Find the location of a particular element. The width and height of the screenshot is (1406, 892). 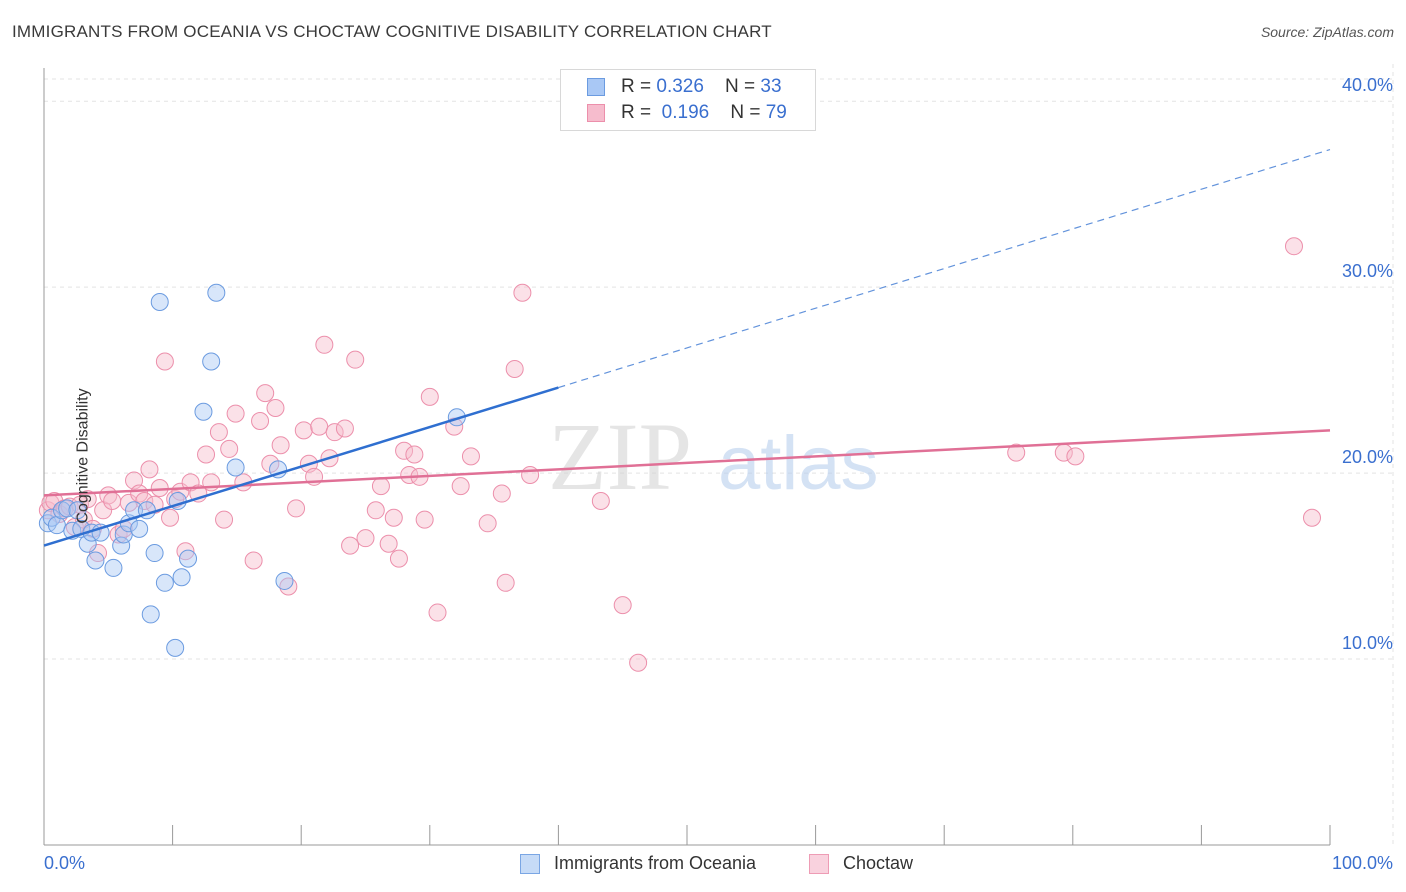

choctaw-trend-line is located at coordinates (687, 463).